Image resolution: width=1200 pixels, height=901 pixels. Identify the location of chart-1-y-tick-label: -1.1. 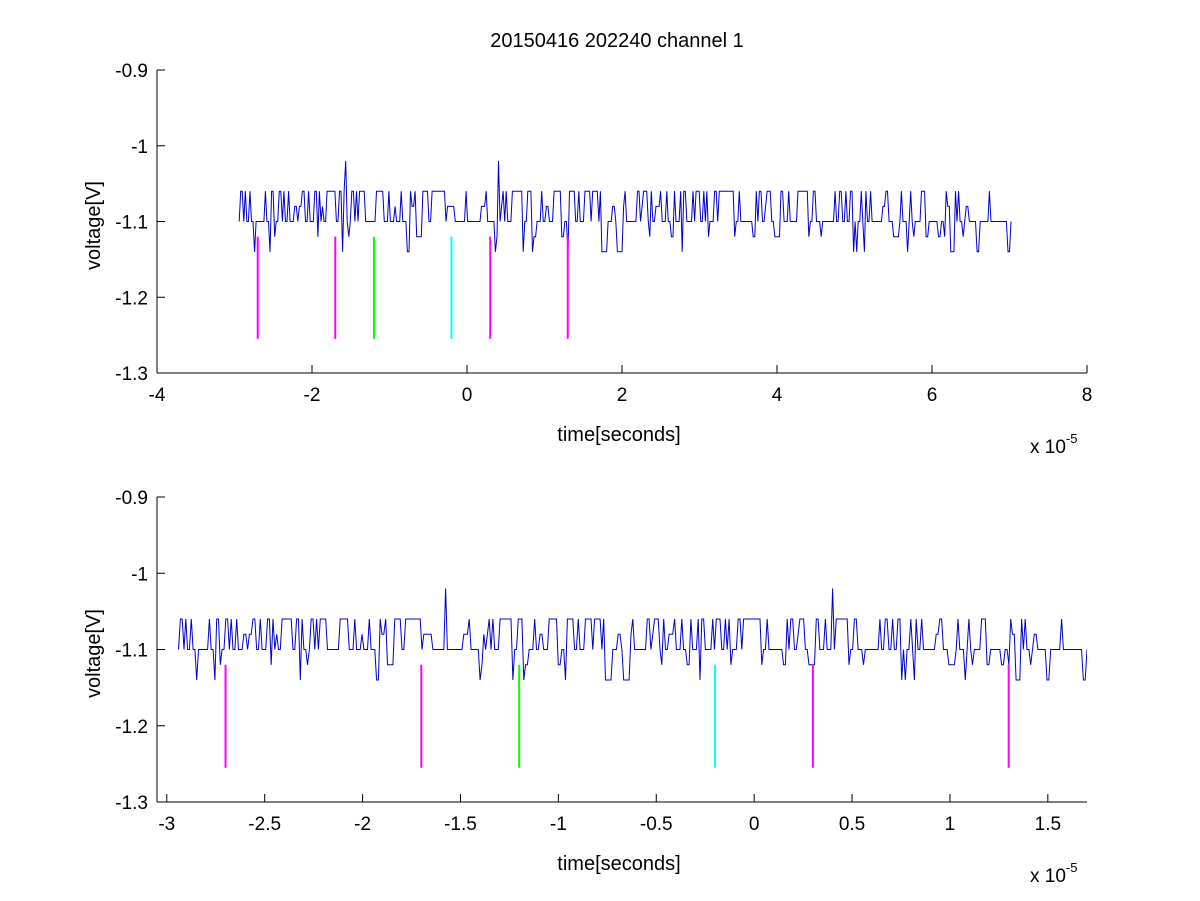
(131, 651).